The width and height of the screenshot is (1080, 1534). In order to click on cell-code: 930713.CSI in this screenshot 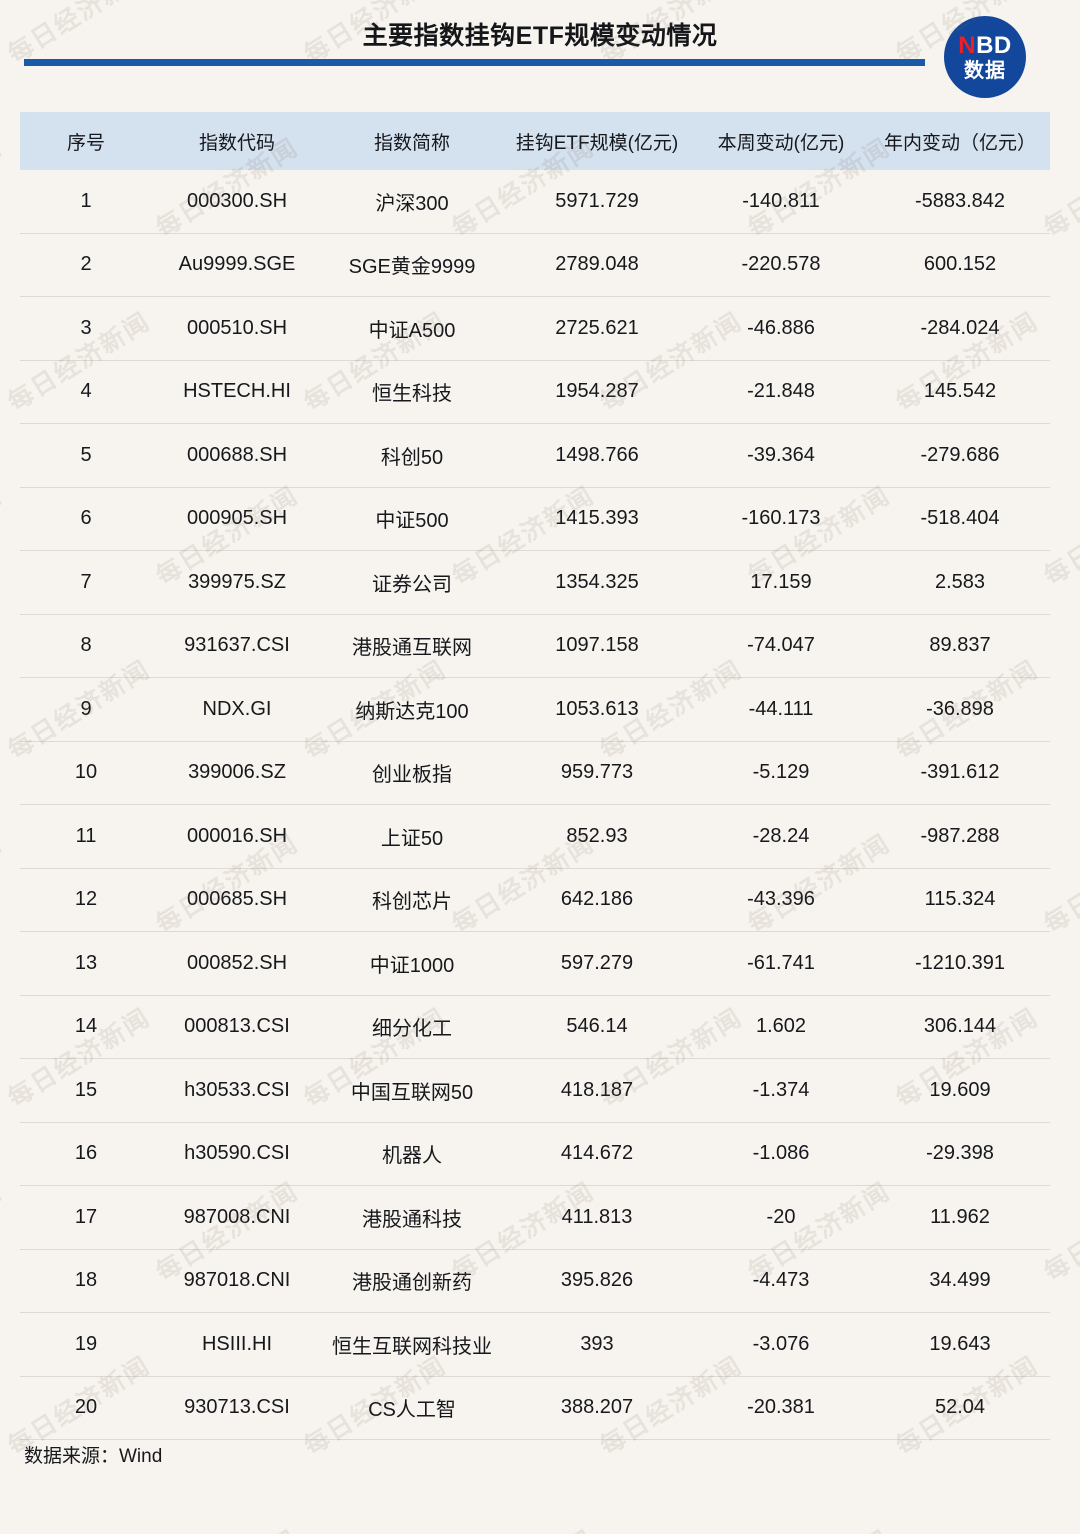, I will do `click(237, 1408)`.